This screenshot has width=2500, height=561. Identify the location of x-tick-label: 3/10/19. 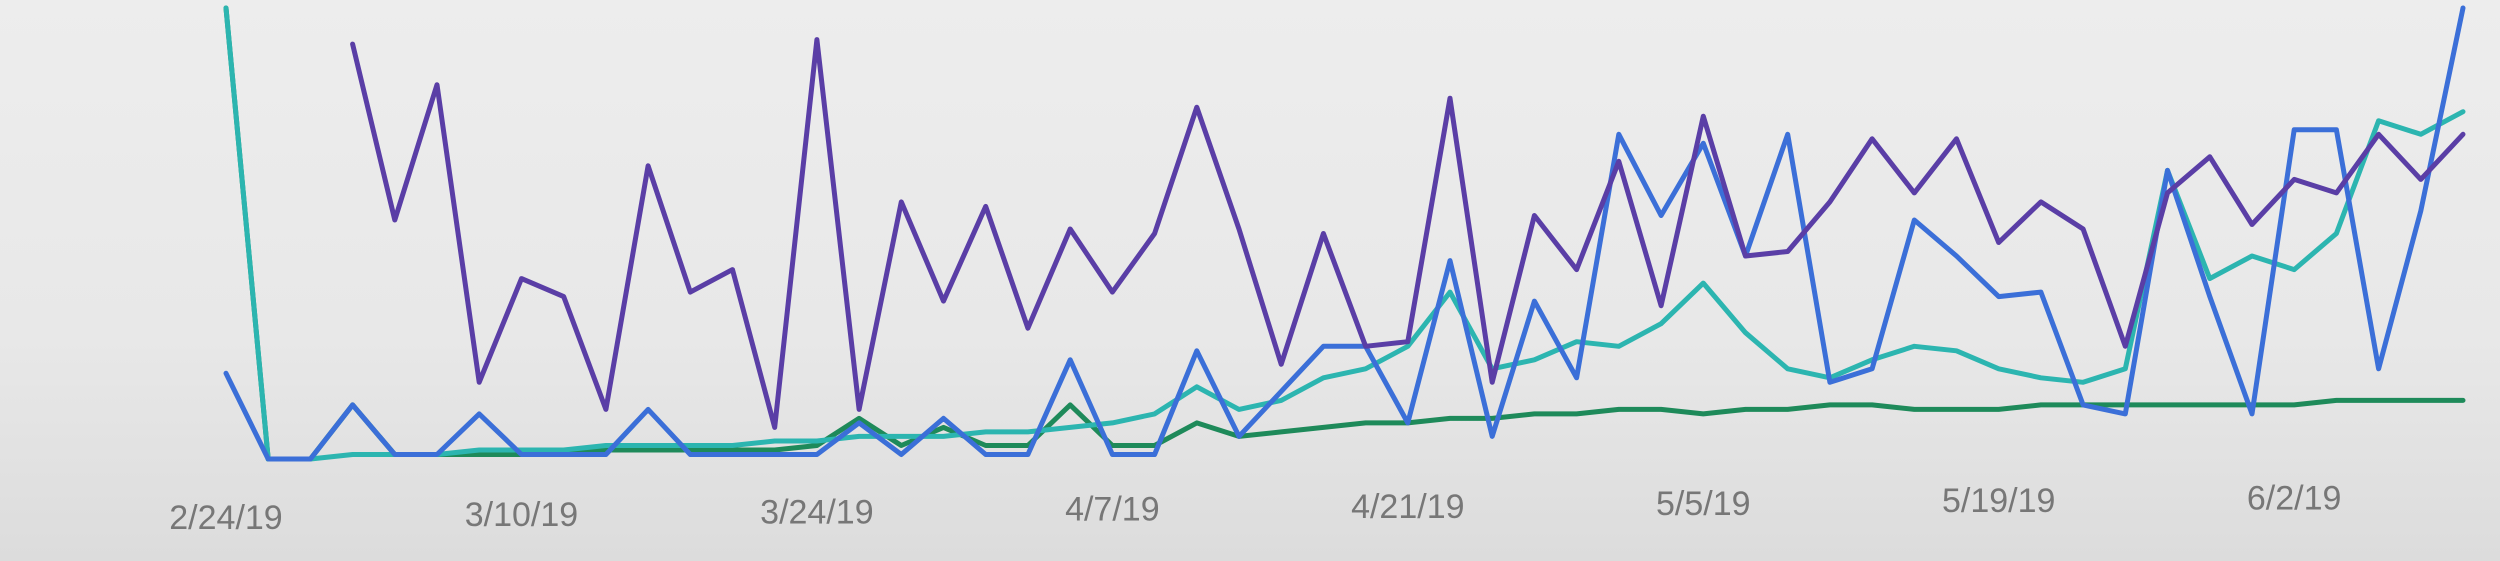
(521, 515).